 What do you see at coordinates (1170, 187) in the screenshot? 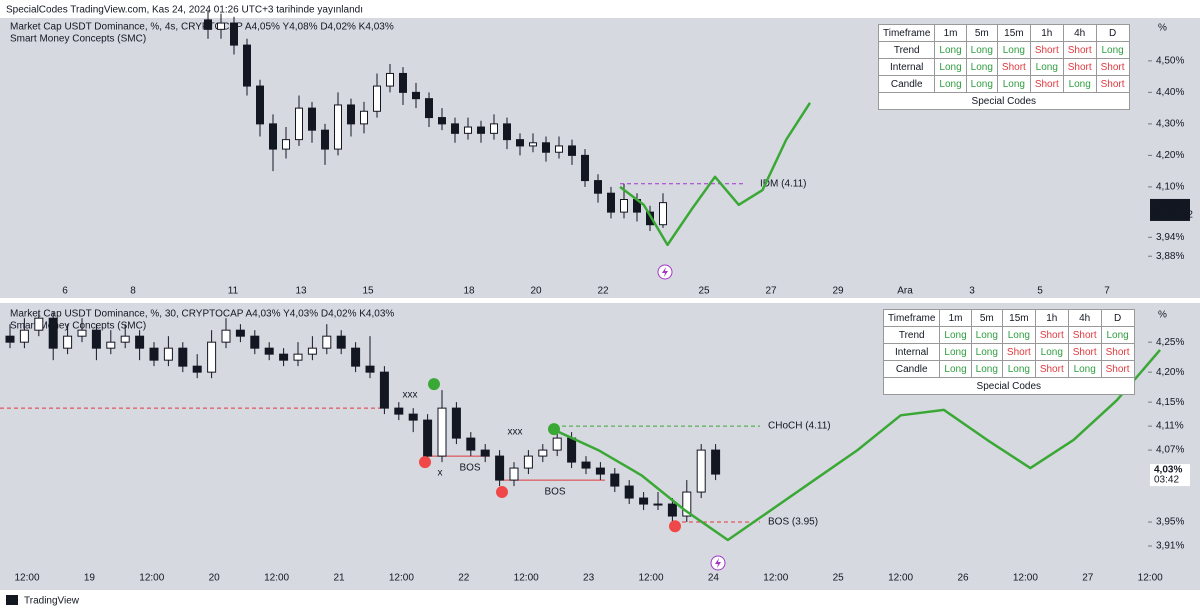
I see `y-tick-label: 4,10%` at bounding box center [1170, 187].